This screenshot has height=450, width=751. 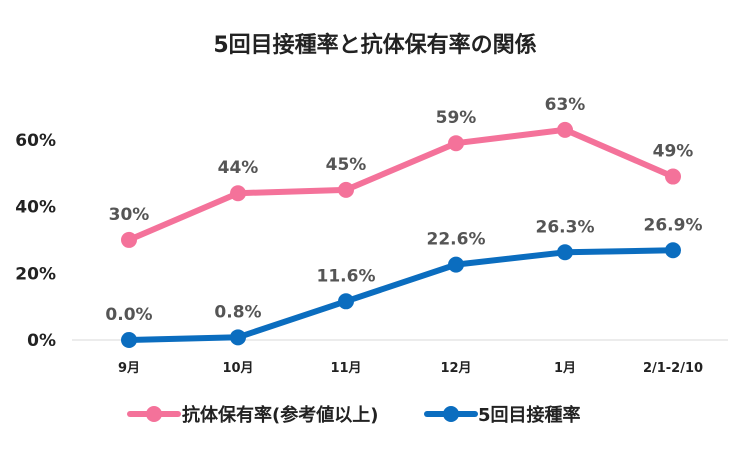 What do you see at coordinates (455, 368) in the screenshot?
I see `x-tick-label: 12月` at bounding box center [455, 368].